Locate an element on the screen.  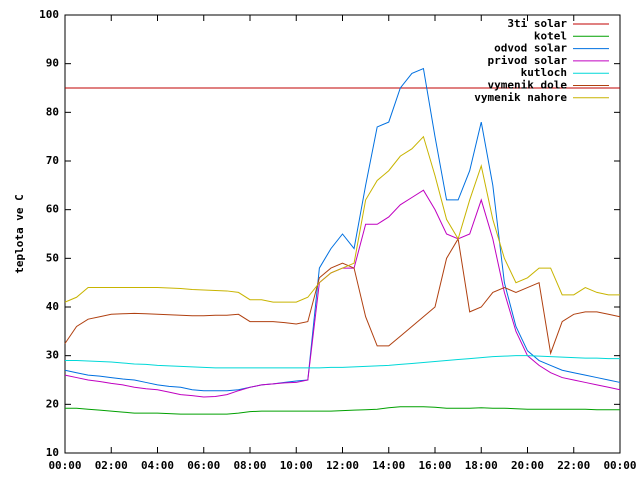
y-tick-label: 10 is located at coordinates (52, 452).